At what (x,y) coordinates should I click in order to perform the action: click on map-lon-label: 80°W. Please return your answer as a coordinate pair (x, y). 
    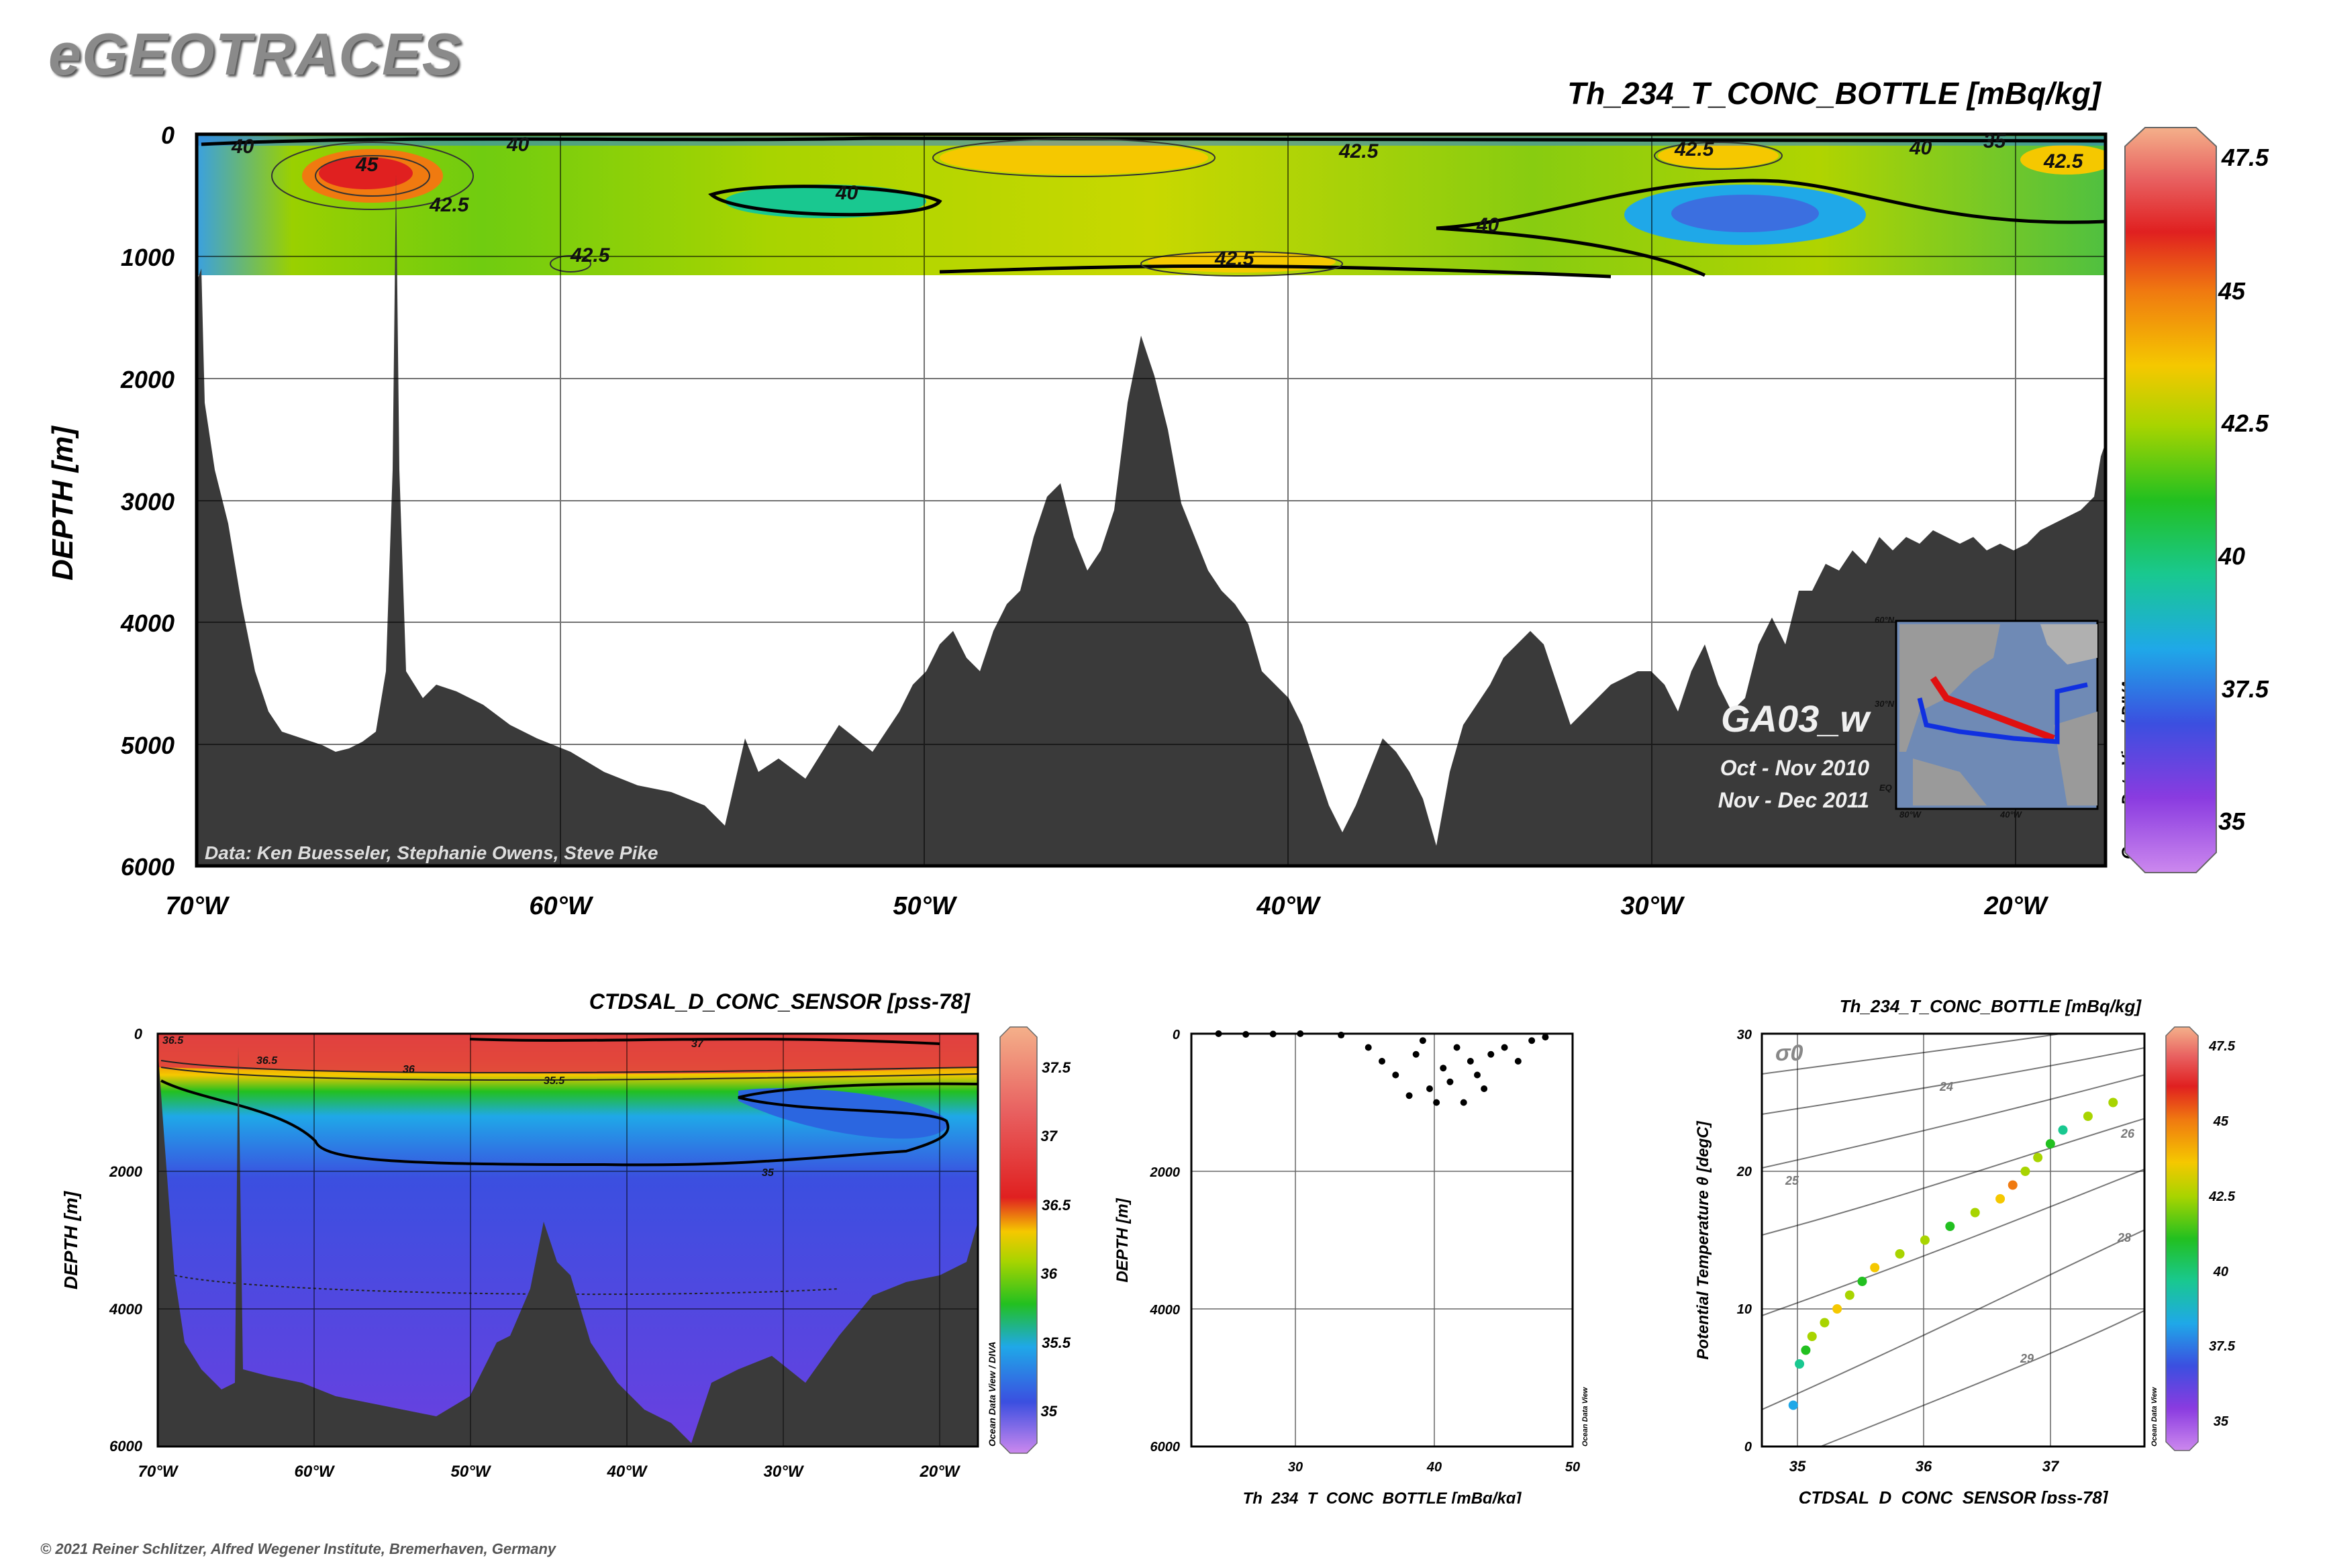
    Looking at the image, I should click on (1910, 815).